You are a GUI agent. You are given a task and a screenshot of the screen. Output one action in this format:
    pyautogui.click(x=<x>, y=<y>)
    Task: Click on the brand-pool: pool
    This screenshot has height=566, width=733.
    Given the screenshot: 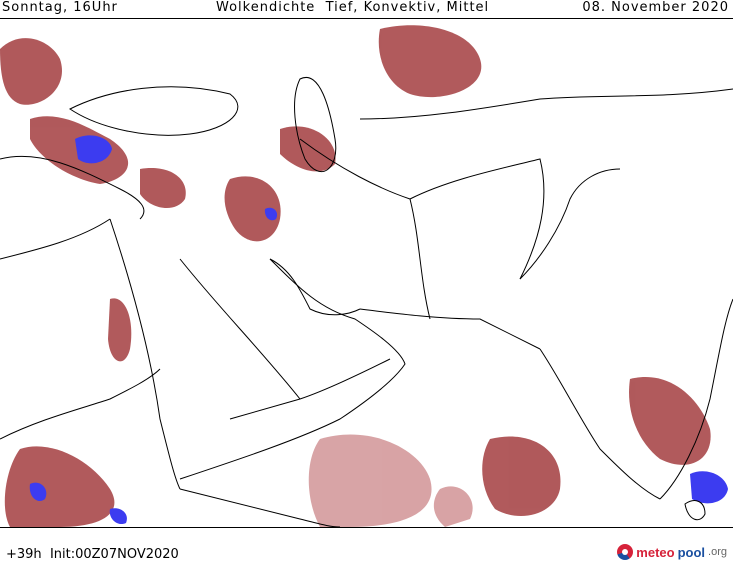 What is the action you would take?
    pyautogui.click(x=691, y=552)
    